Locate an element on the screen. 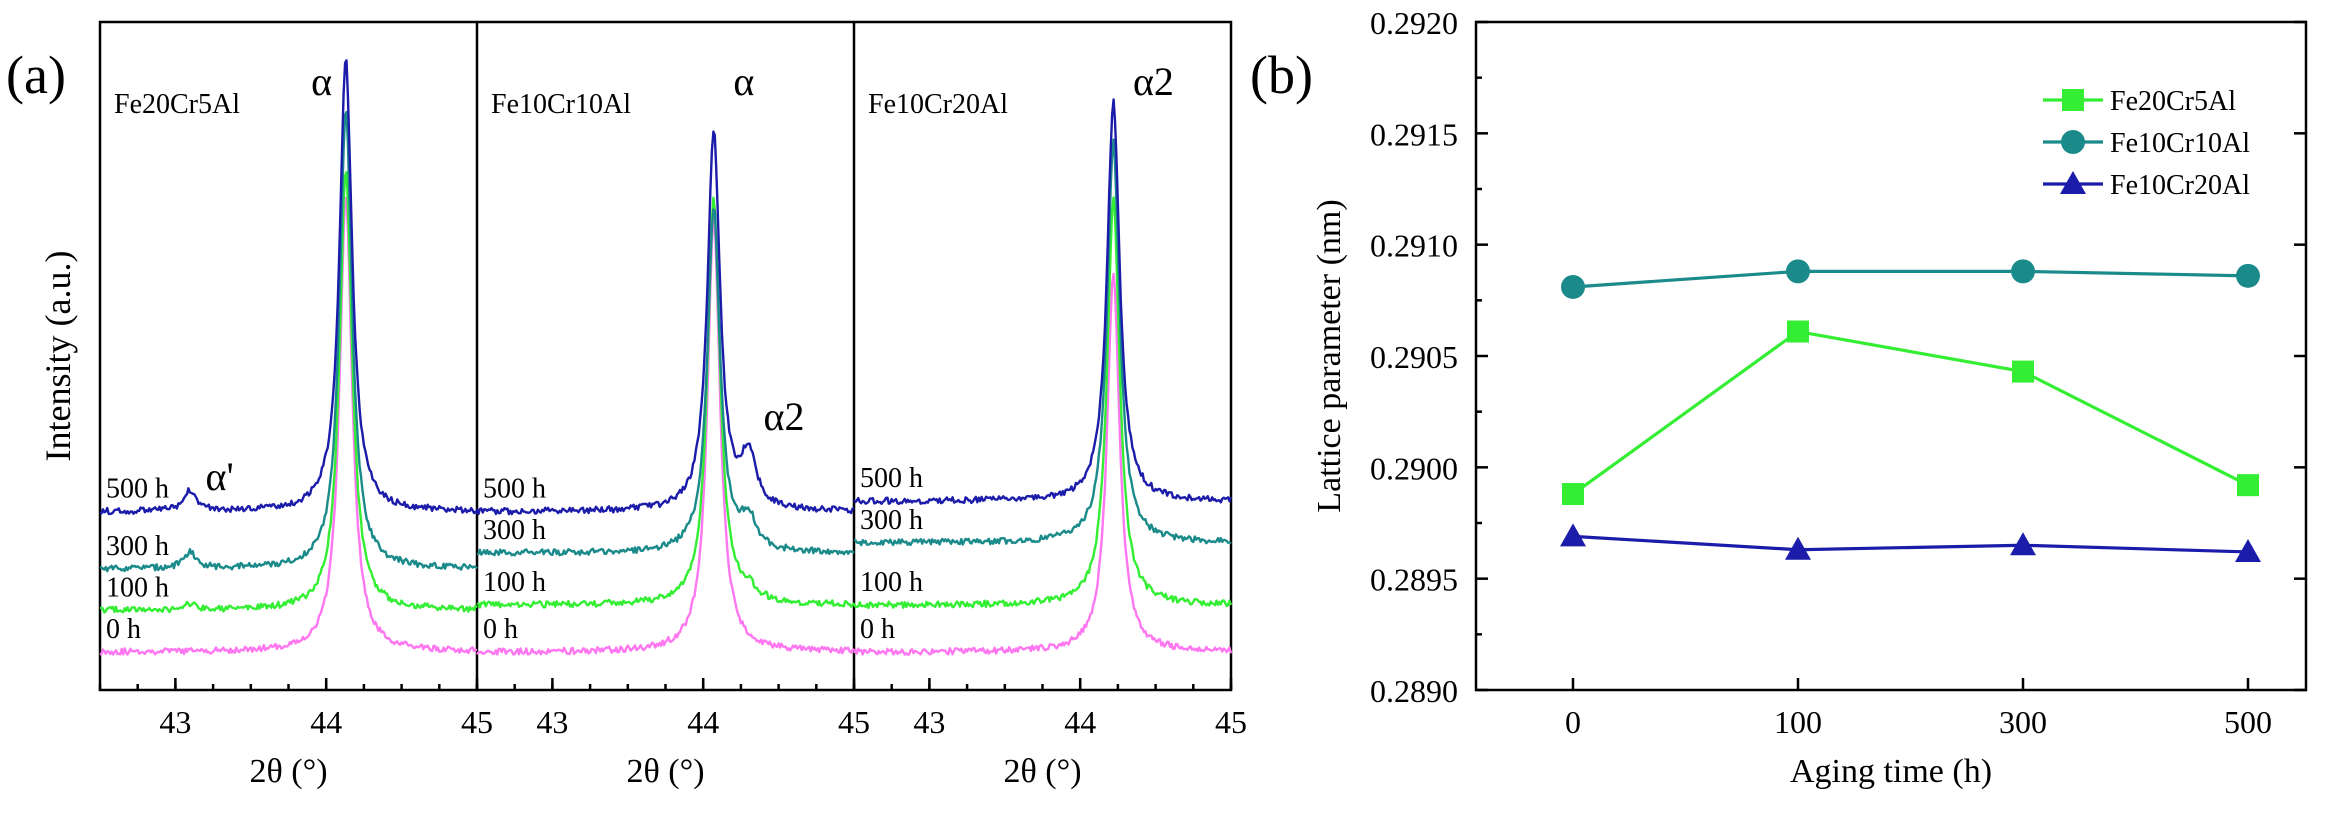  legend-label: Fe10Cr20Al is located at coordinates (2180, 185).